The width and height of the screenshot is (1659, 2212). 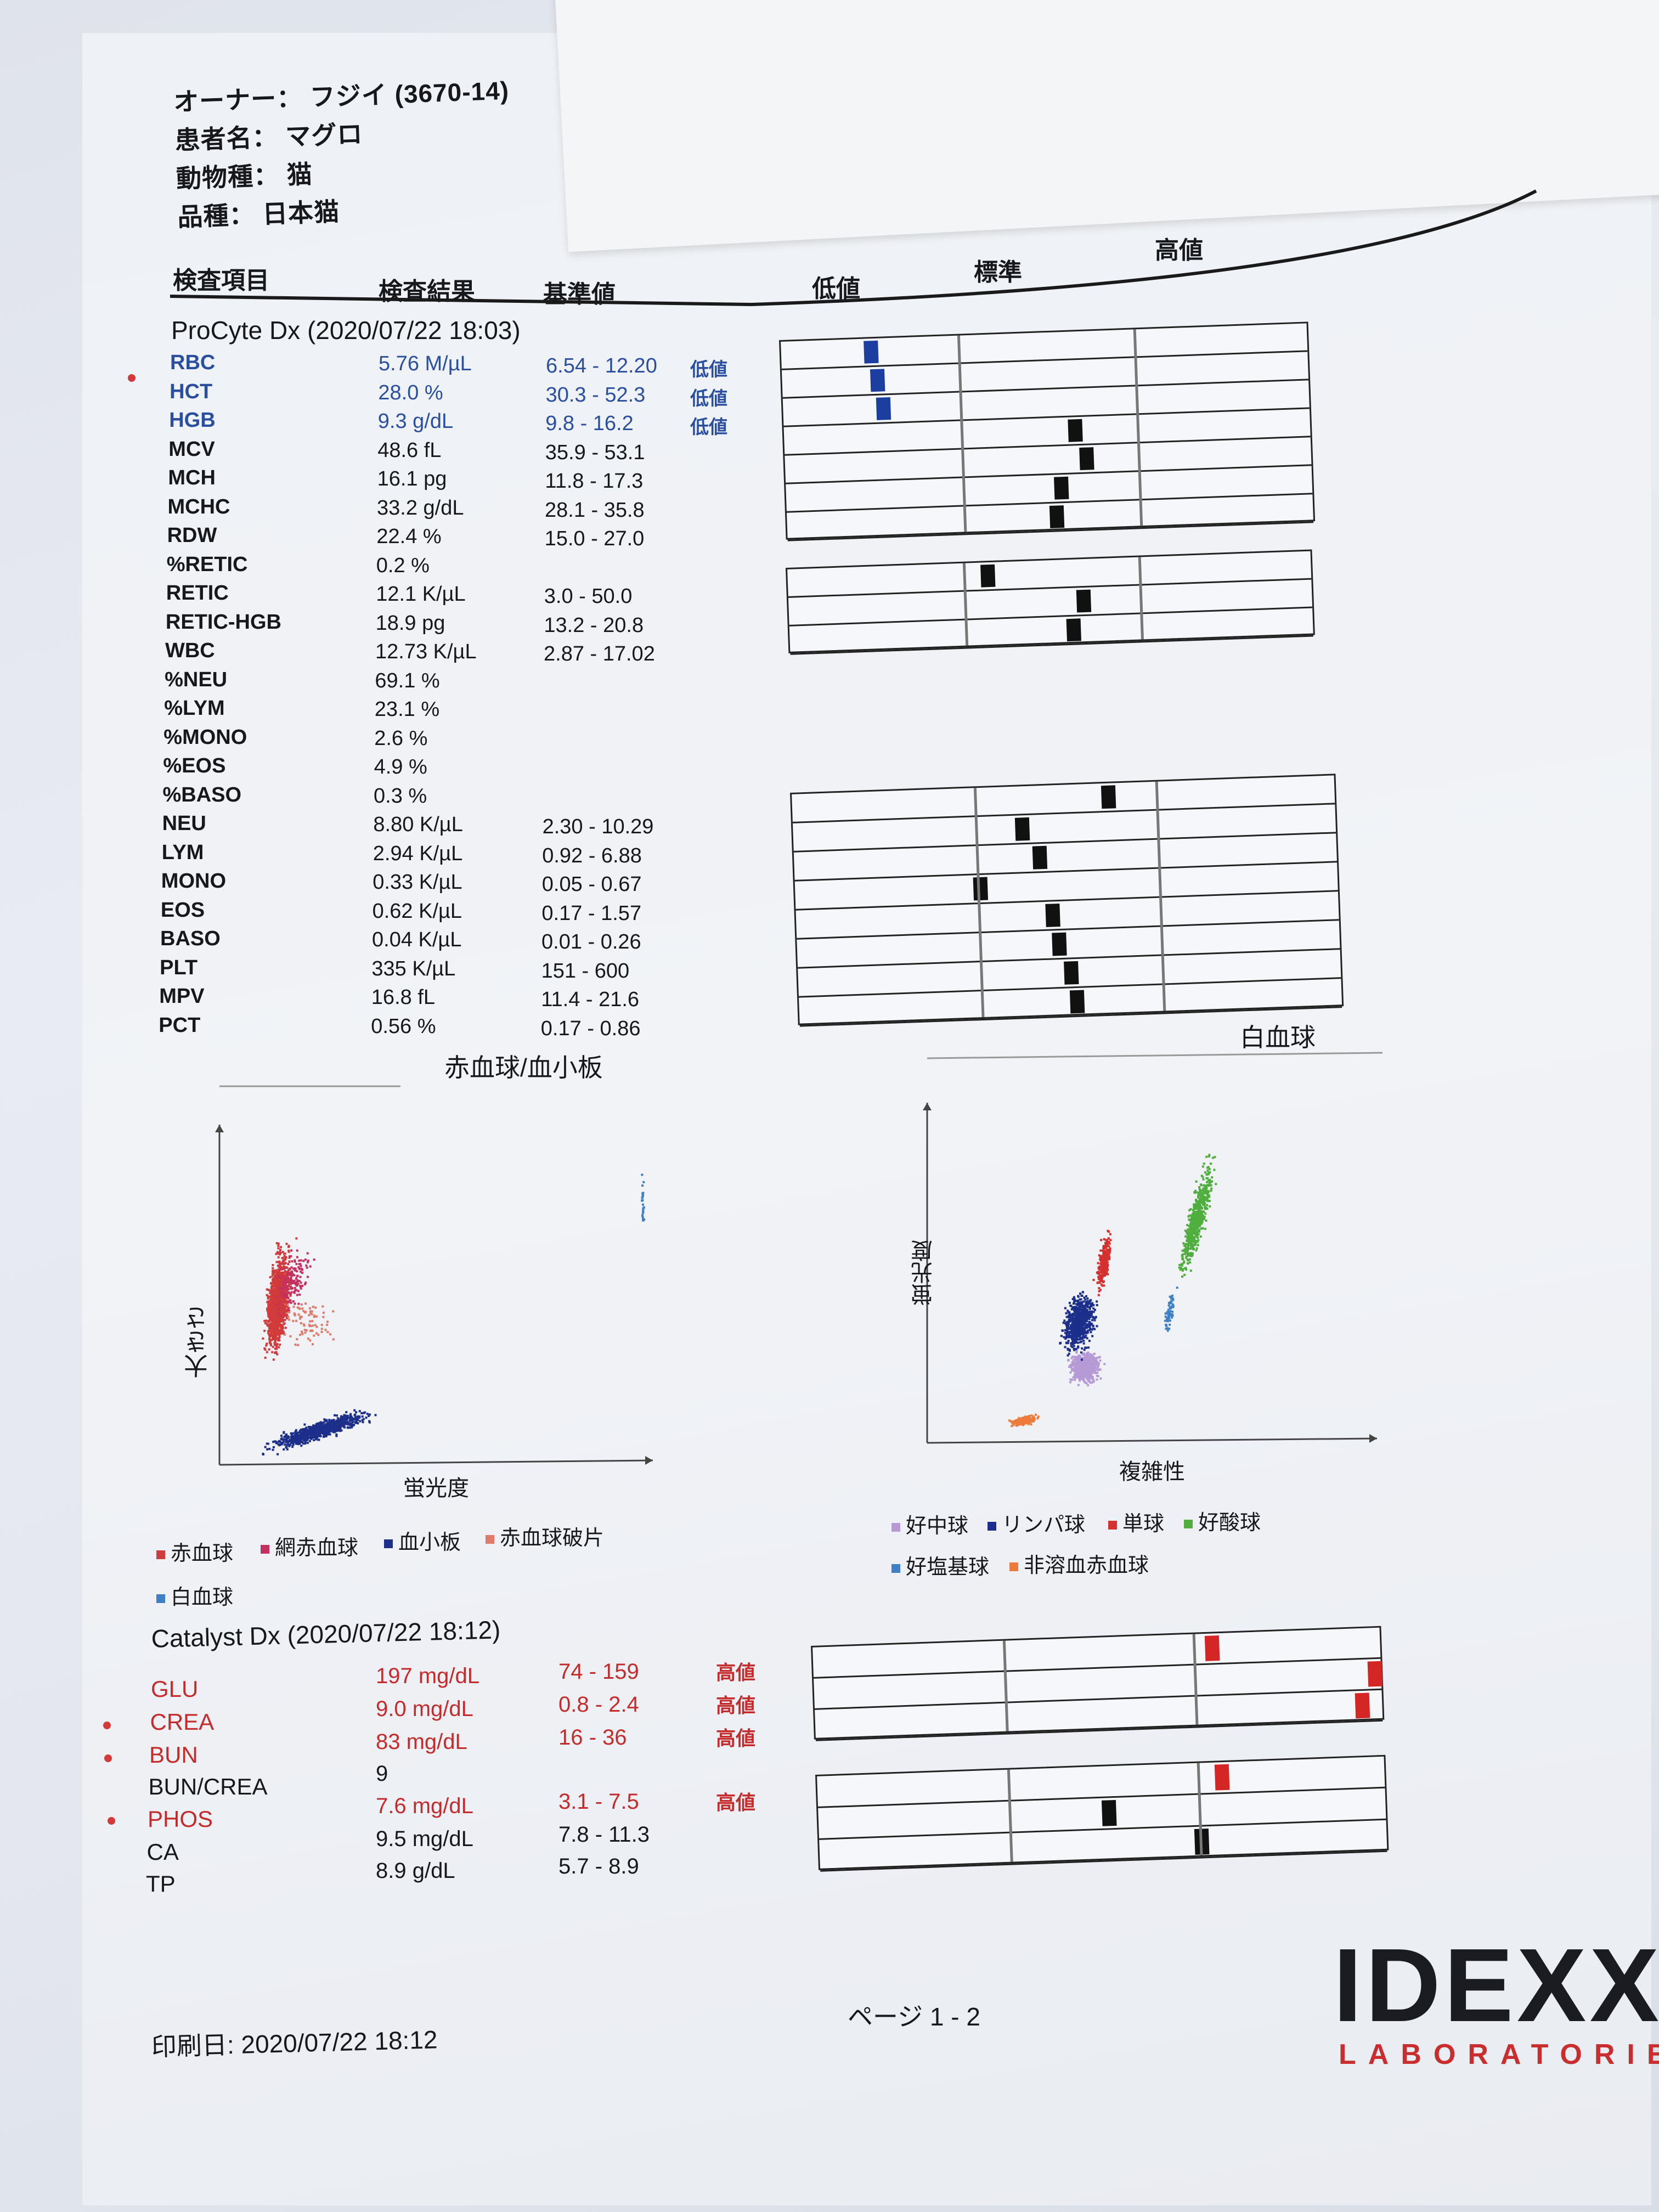 What do you see at coordinates (595, 510) in the screenshot?
I see `procyte-item-reference: 28.1 - 35.8` at bounding box center [595, 510].